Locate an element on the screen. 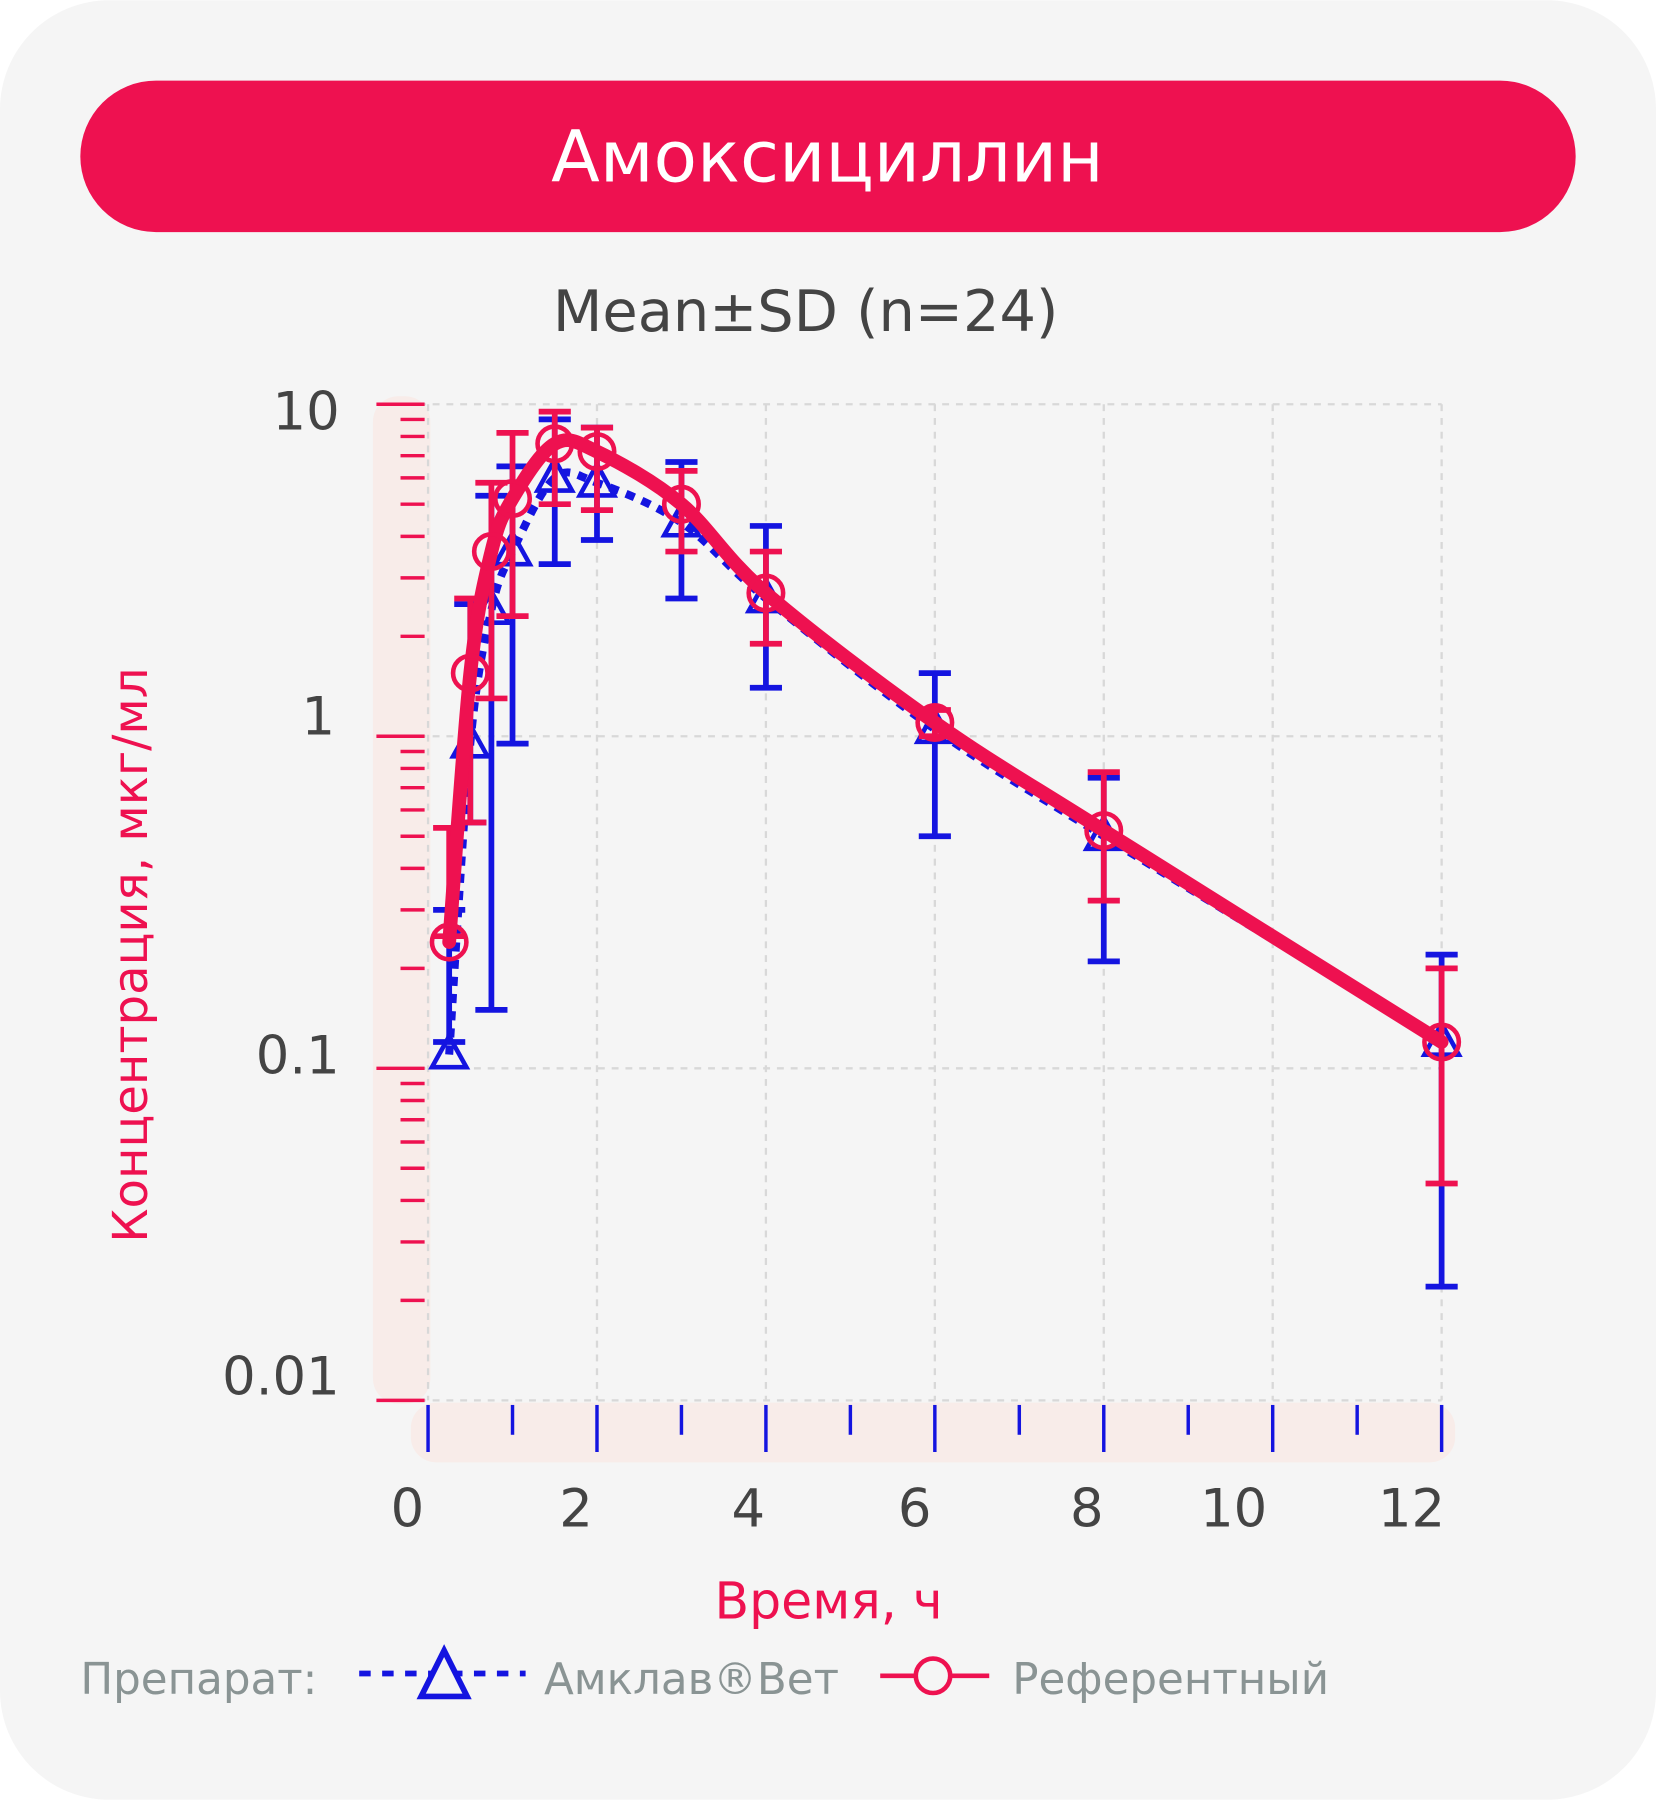 This screenshot has width=1656, height=1800. y-tick-label: 0.01 is located at coordinates (281, 1377).